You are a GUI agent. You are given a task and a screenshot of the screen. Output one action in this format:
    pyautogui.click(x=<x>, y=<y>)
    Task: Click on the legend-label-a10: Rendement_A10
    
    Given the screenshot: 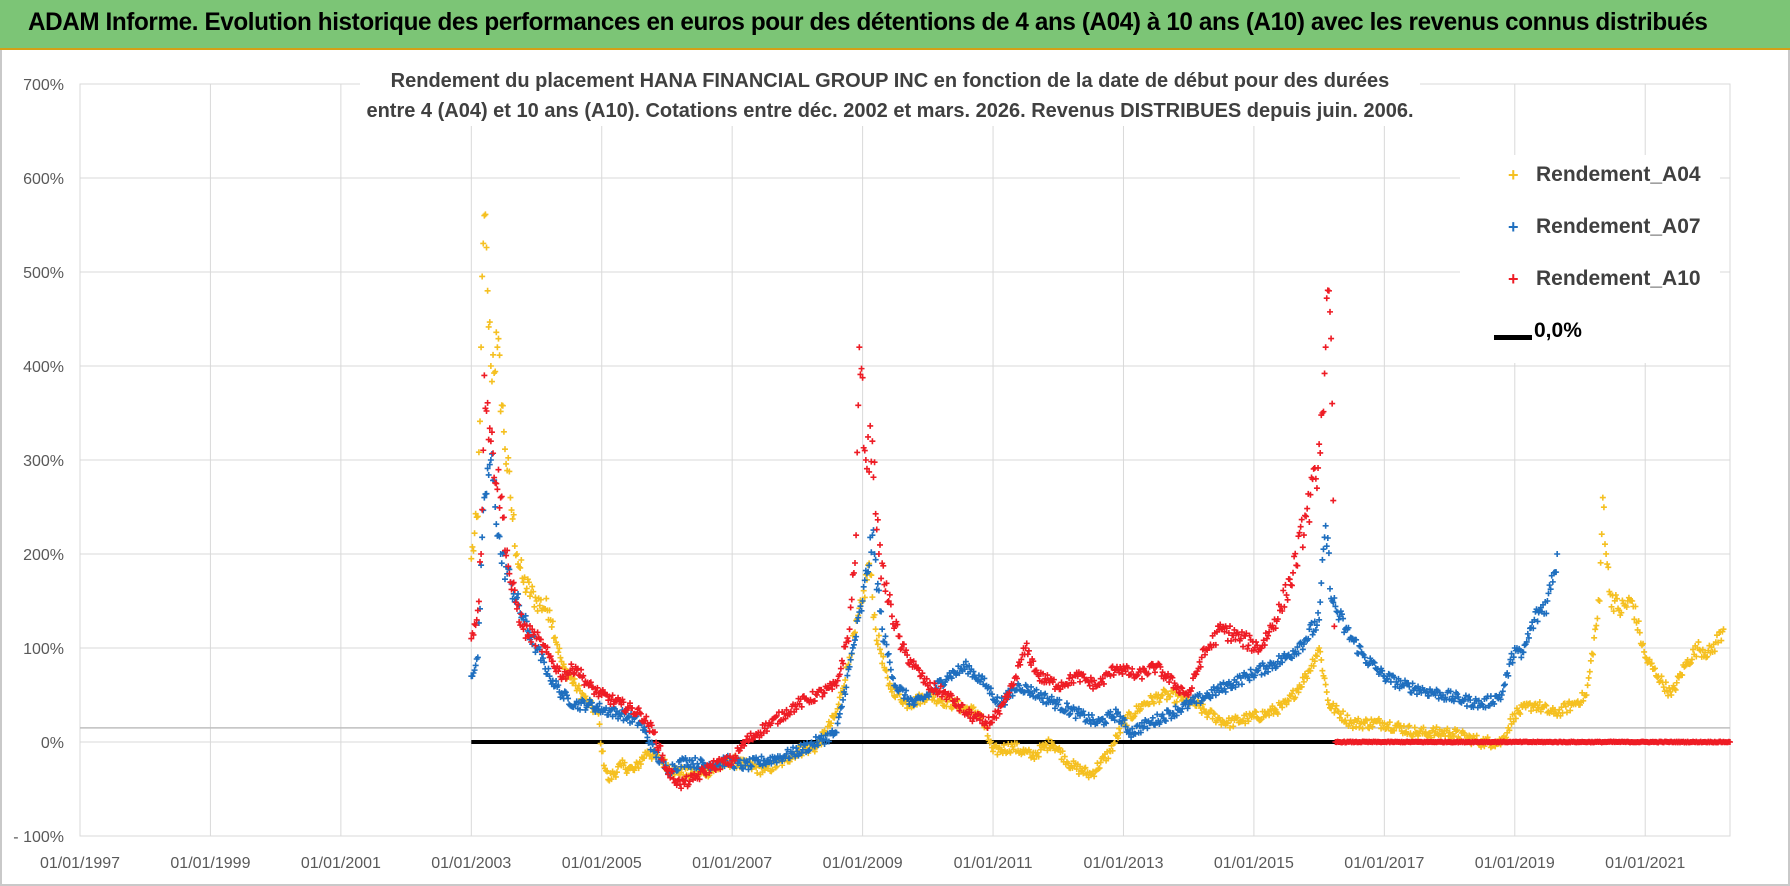 What is the action you would take?
    pyautogui.click(x=1618, y=278)
    